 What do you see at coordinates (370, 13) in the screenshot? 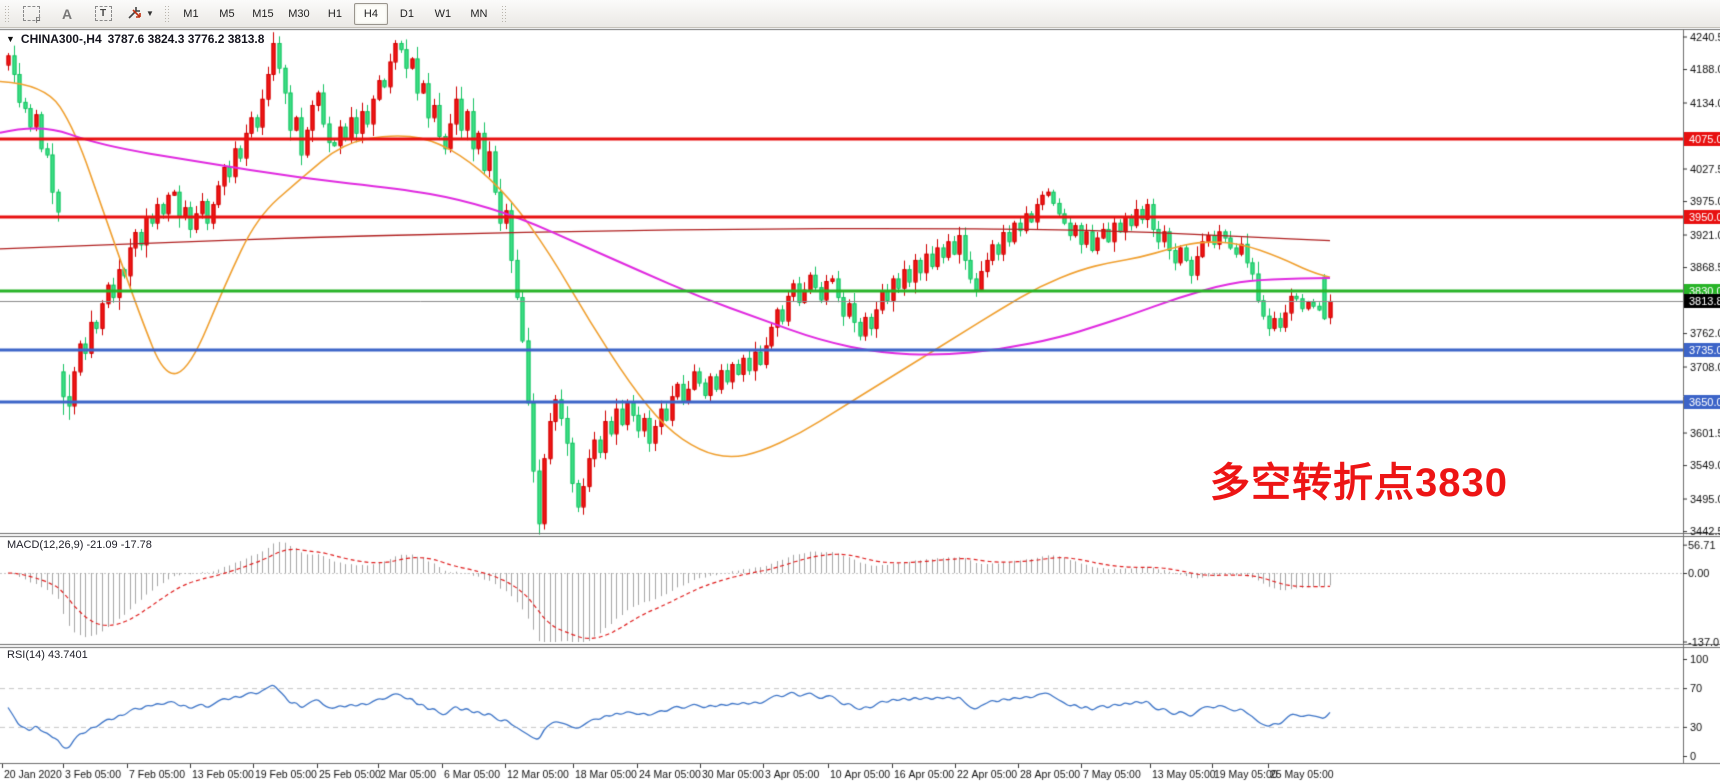
I see `timeframe-button-h4: H4` at bounding box center [370, 13].